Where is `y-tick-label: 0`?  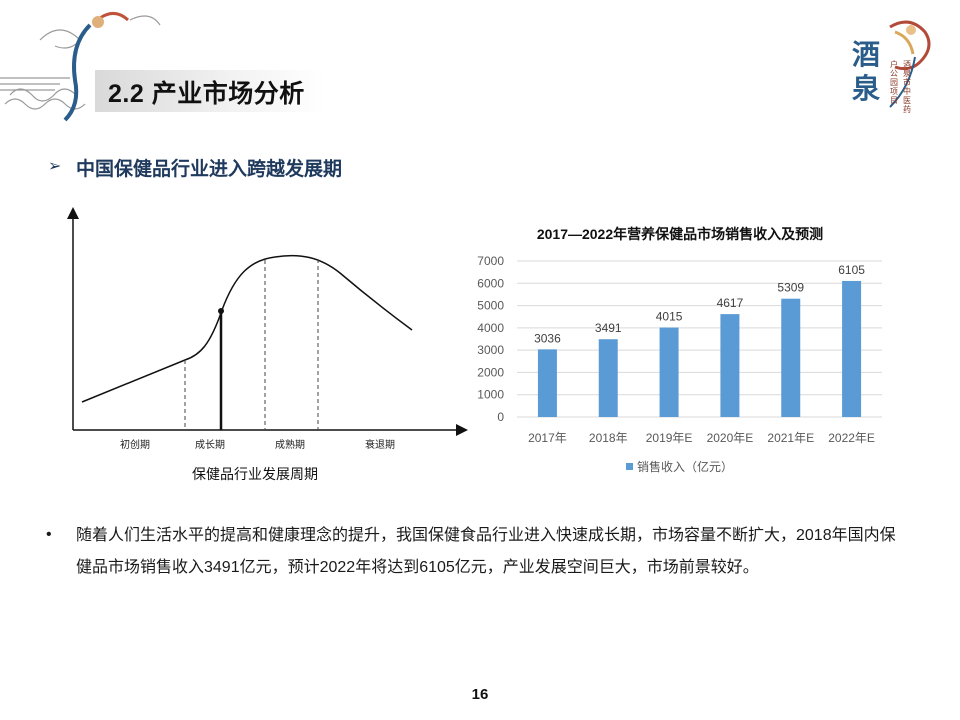
y-tick-label: 0 is located at coordinates (500, 417).